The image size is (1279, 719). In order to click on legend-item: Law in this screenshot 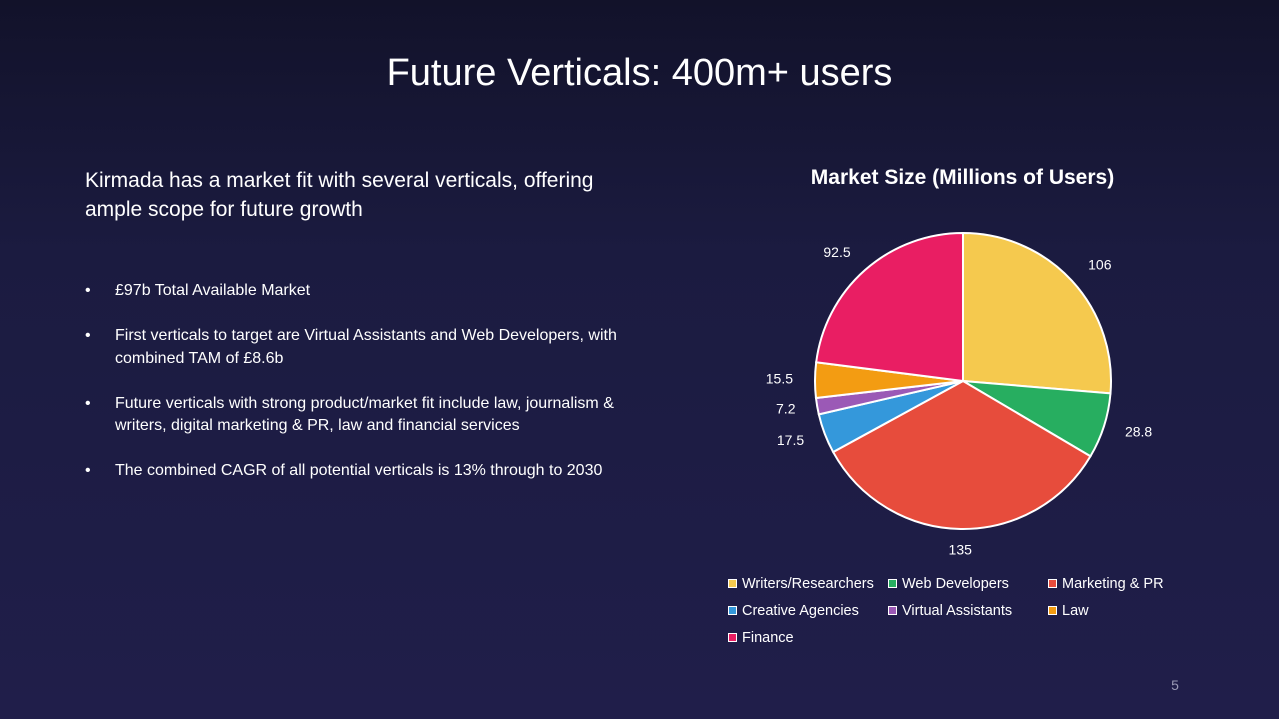, I will do `click(1118, 610)`.